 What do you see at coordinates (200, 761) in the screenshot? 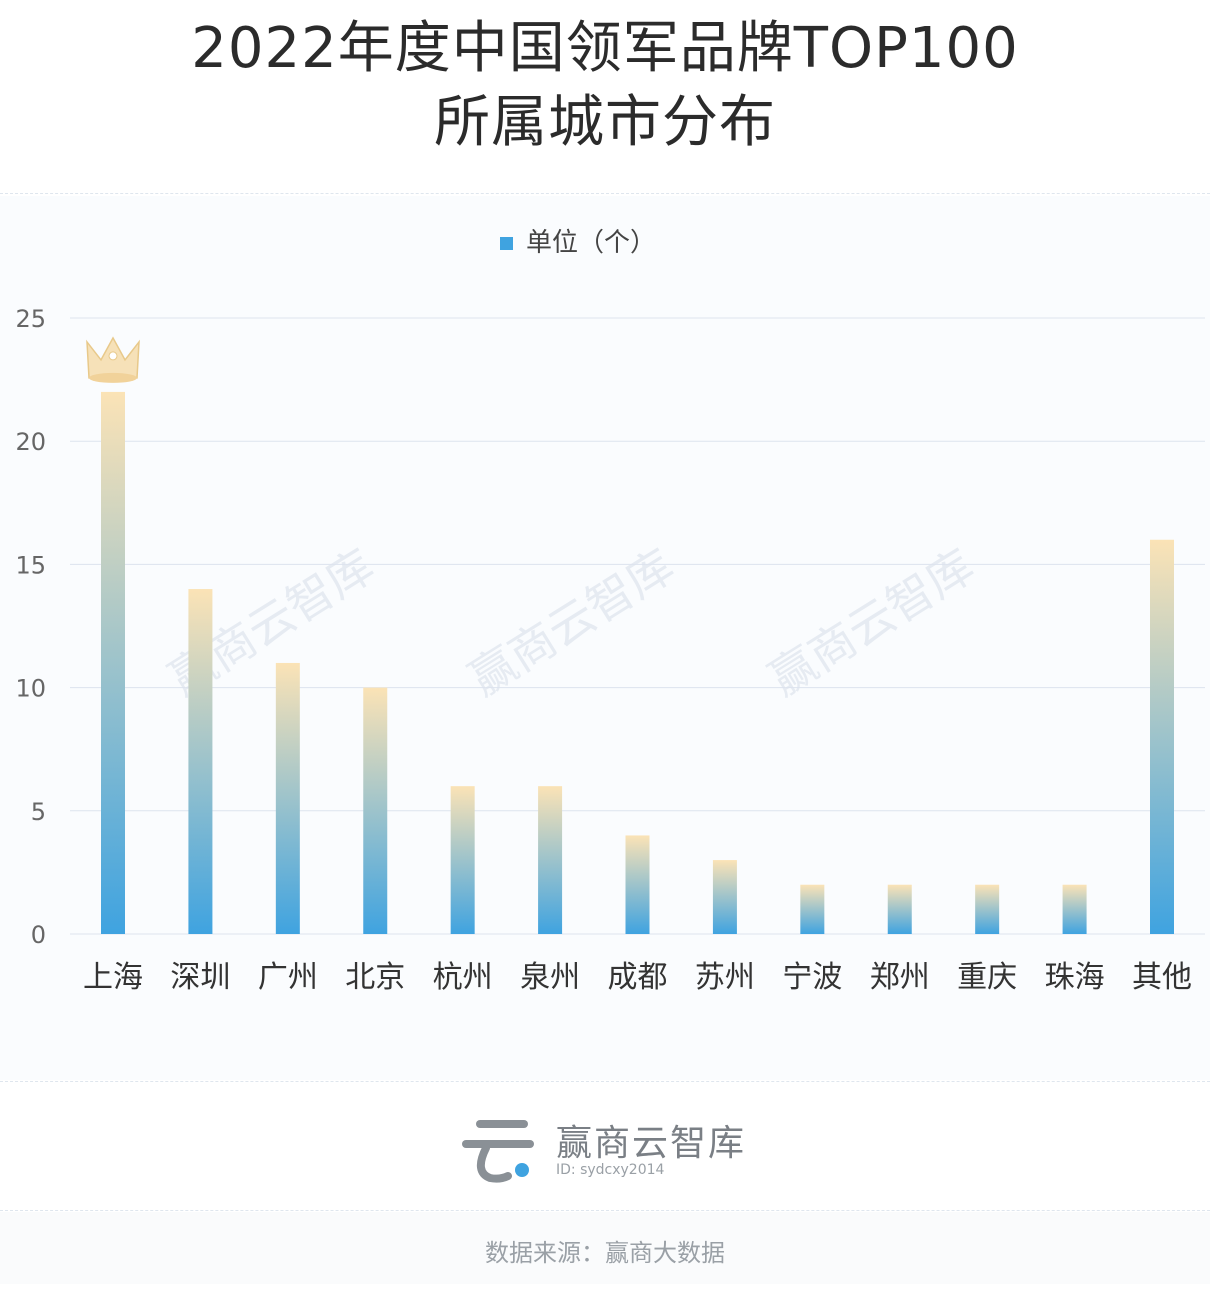
I see `bar-深圳` at bounding box center [200, 761].